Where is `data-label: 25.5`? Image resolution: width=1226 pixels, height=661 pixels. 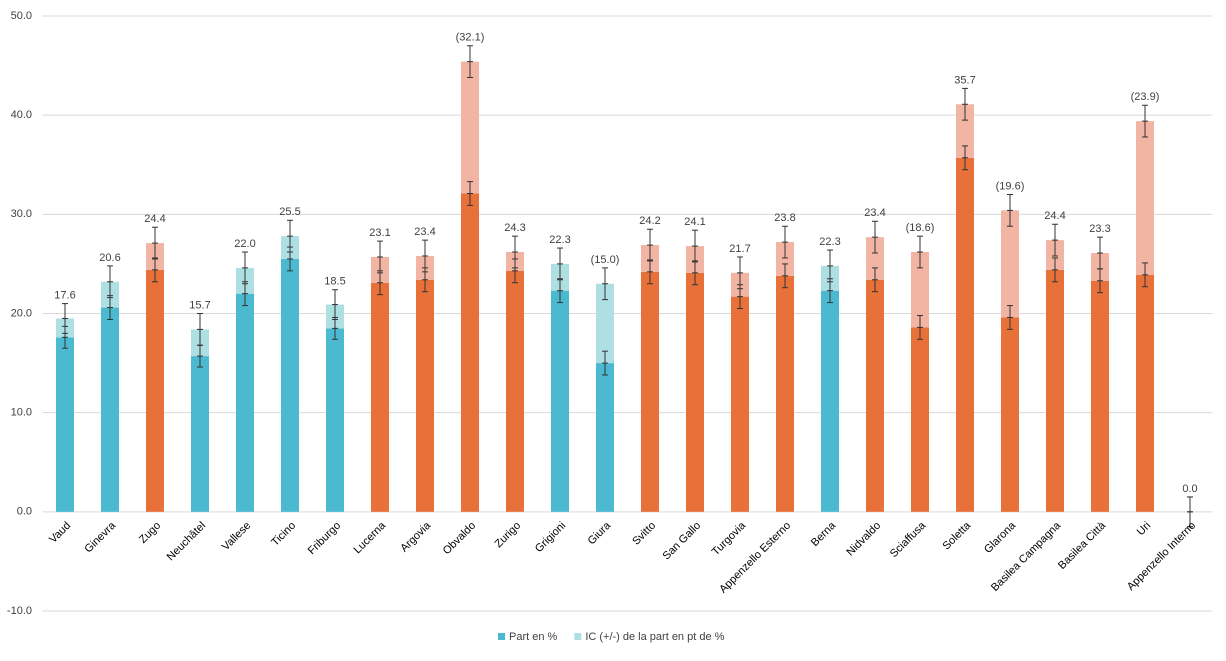
data-label: 25.5 is located at coordinates (289, 212).